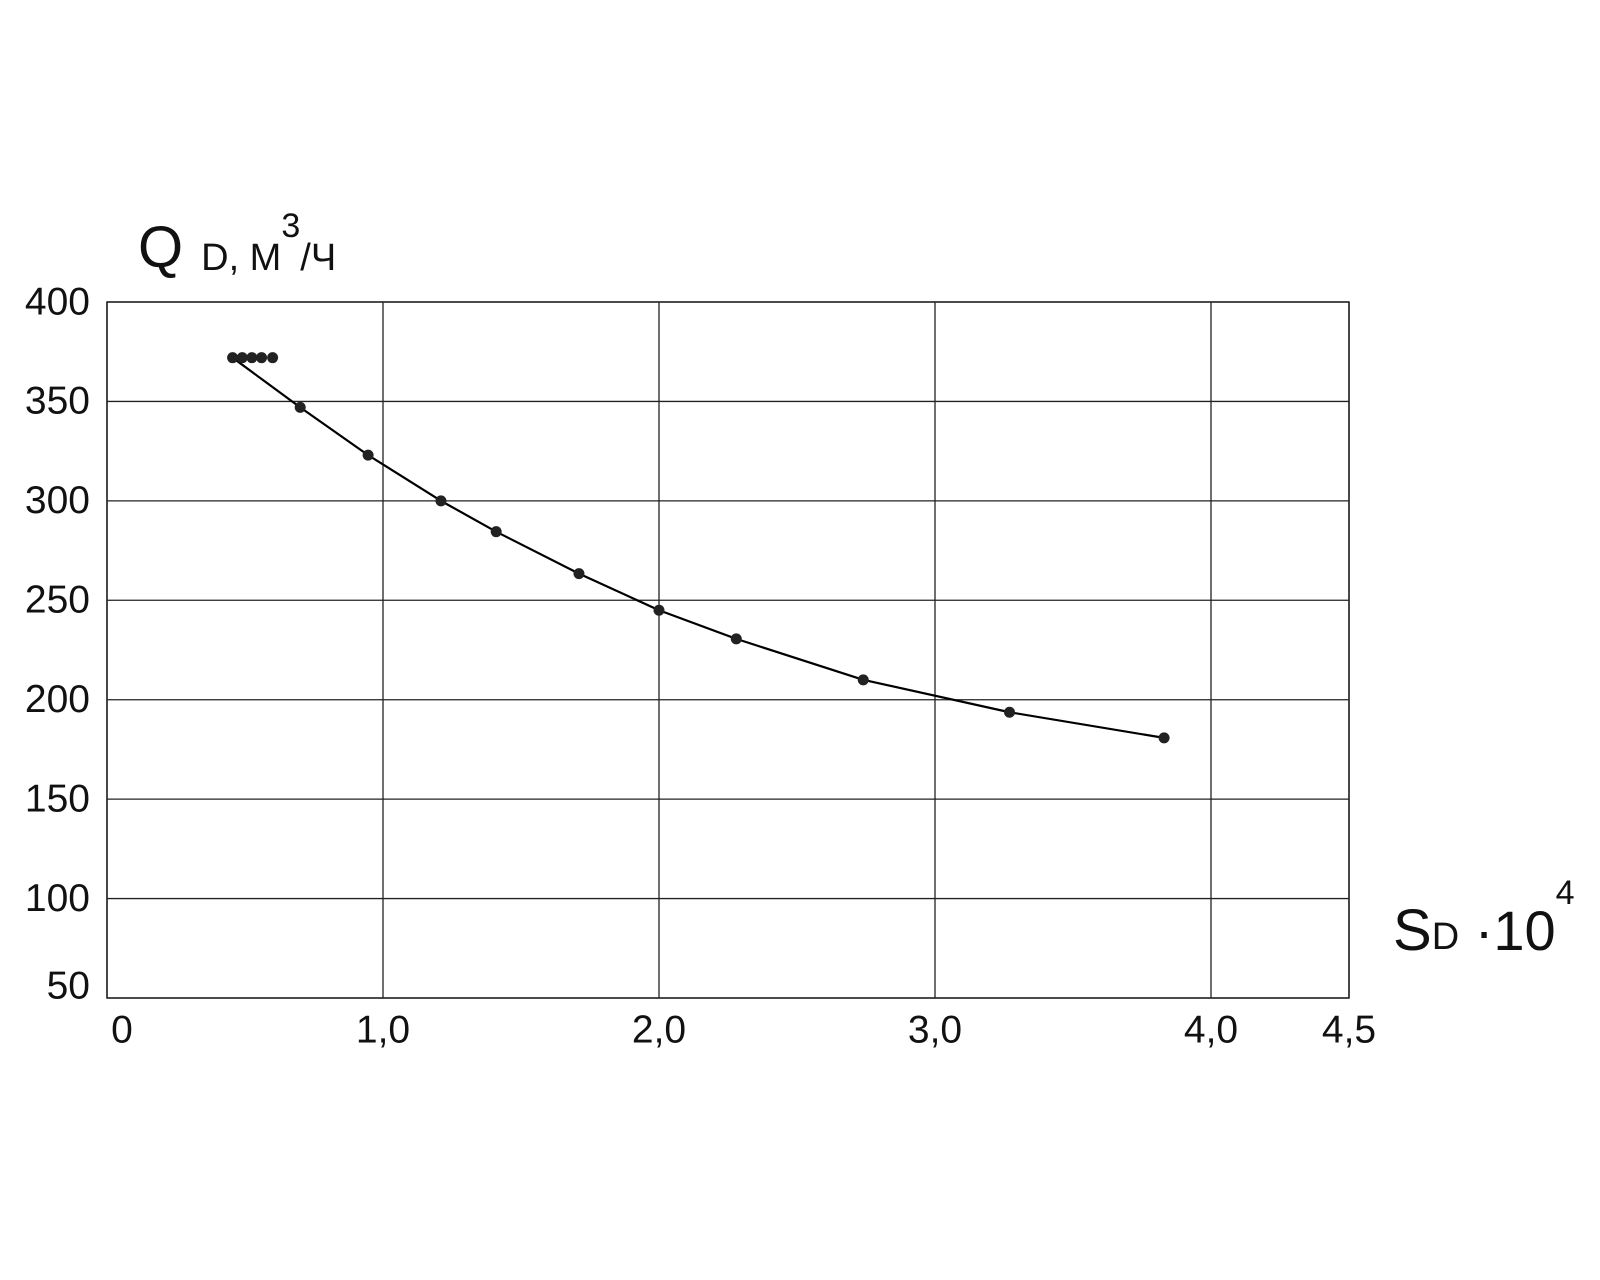  Describe the element at coordinates (659, 1029) in the screenshot. I see `x-tick-label: 2,0` at that location.